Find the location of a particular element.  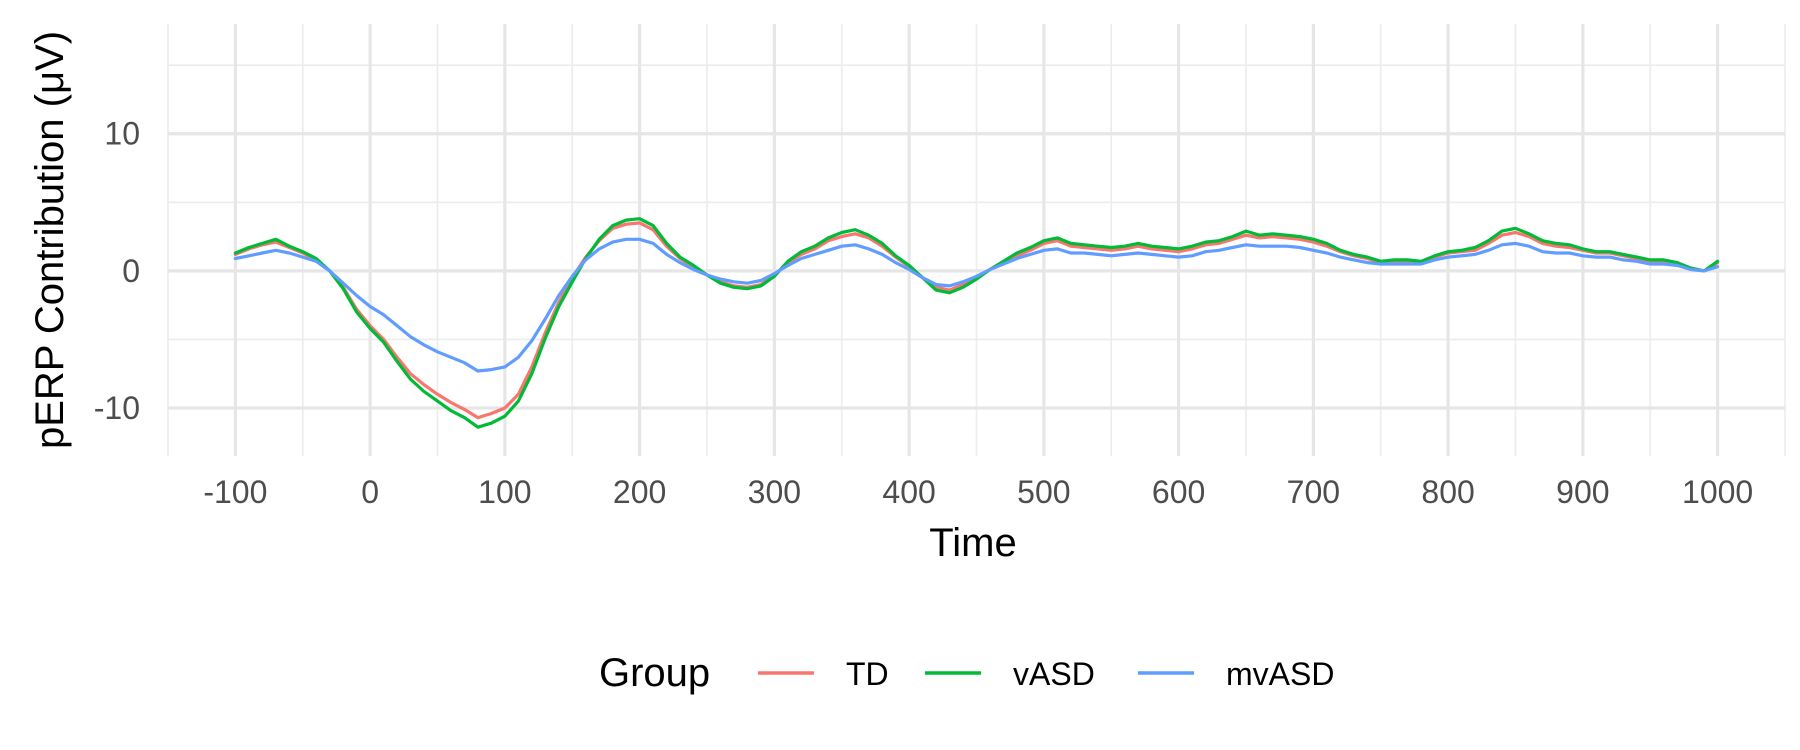

x-tick-label: 100 is located at coordinates (504, 492).